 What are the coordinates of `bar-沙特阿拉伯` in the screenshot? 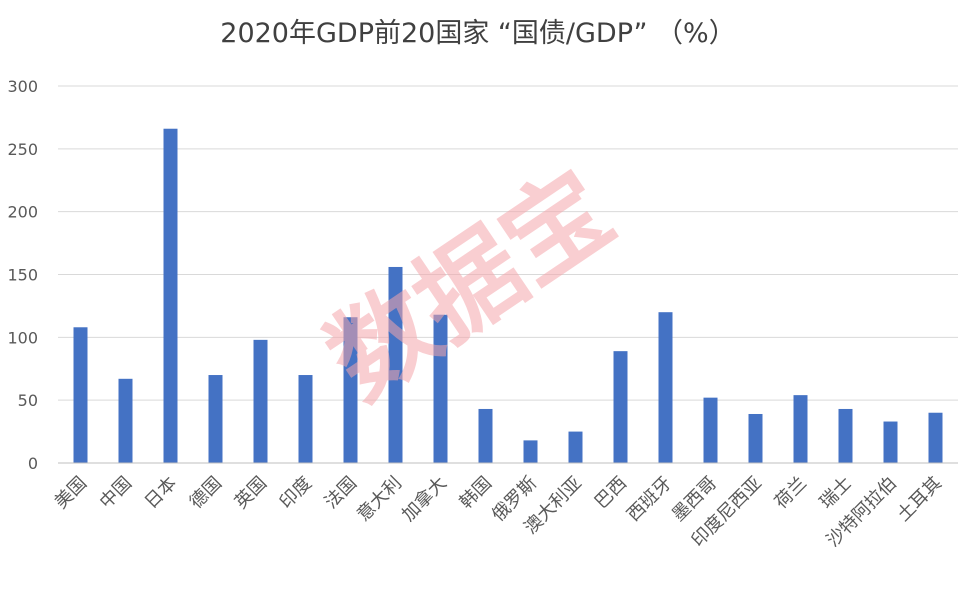 It's located at (890, 442).